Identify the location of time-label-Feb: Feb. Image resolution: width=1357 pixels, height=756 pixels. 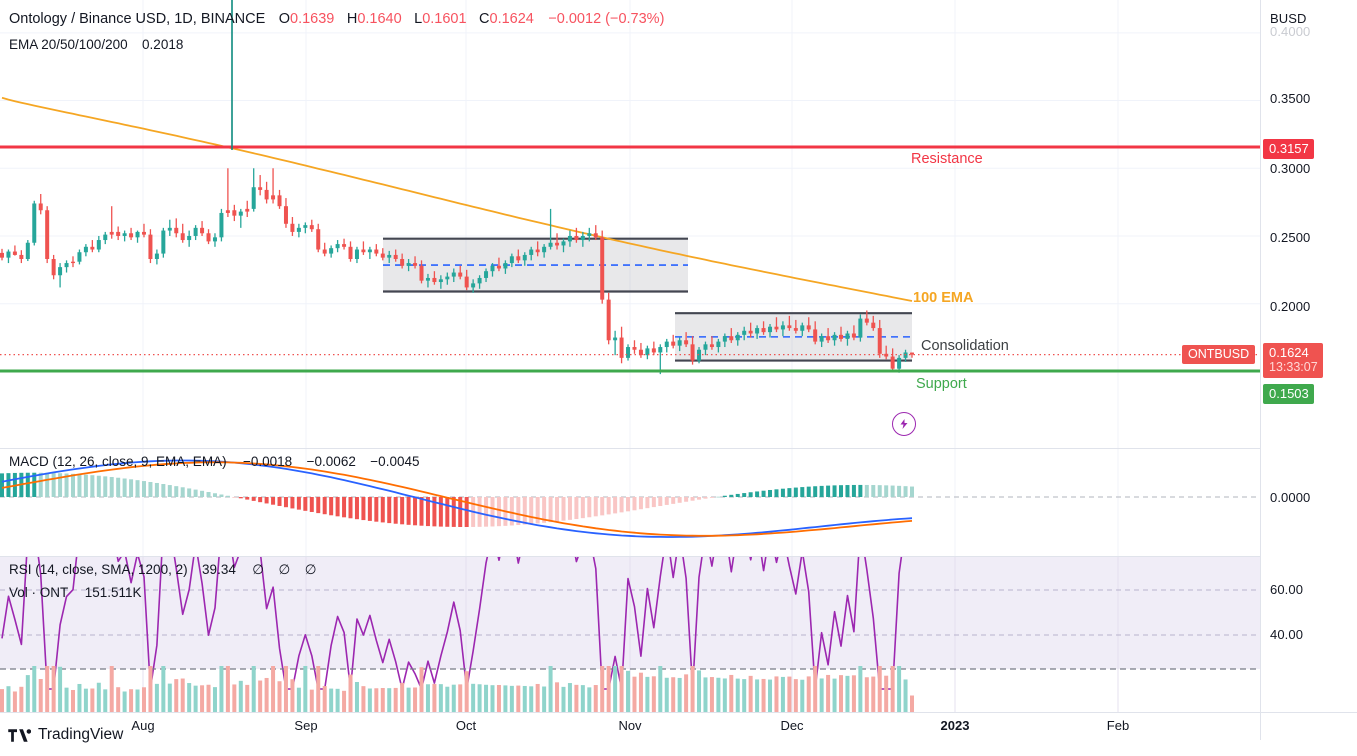
(1118, 725).